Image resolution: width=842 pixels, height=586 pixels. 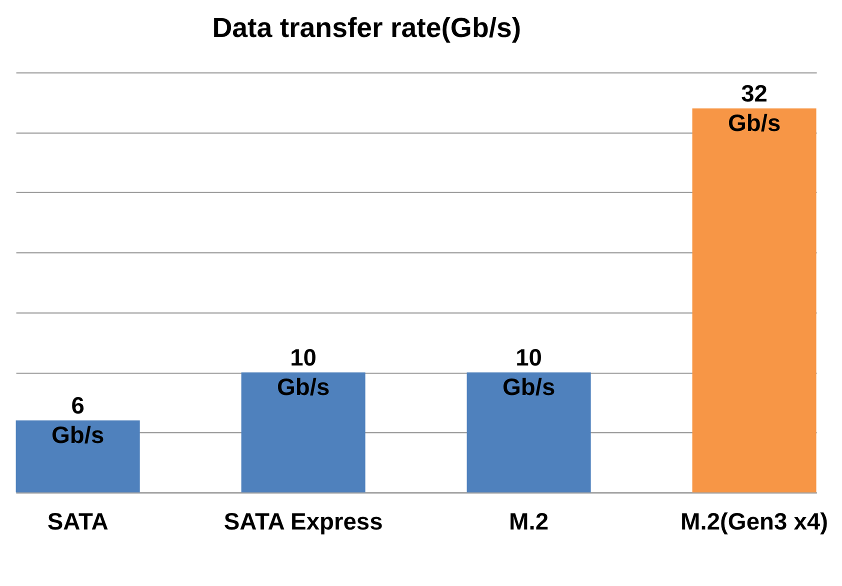 I want to click on x-tick-label: SATA, so click(x=77, y=522).